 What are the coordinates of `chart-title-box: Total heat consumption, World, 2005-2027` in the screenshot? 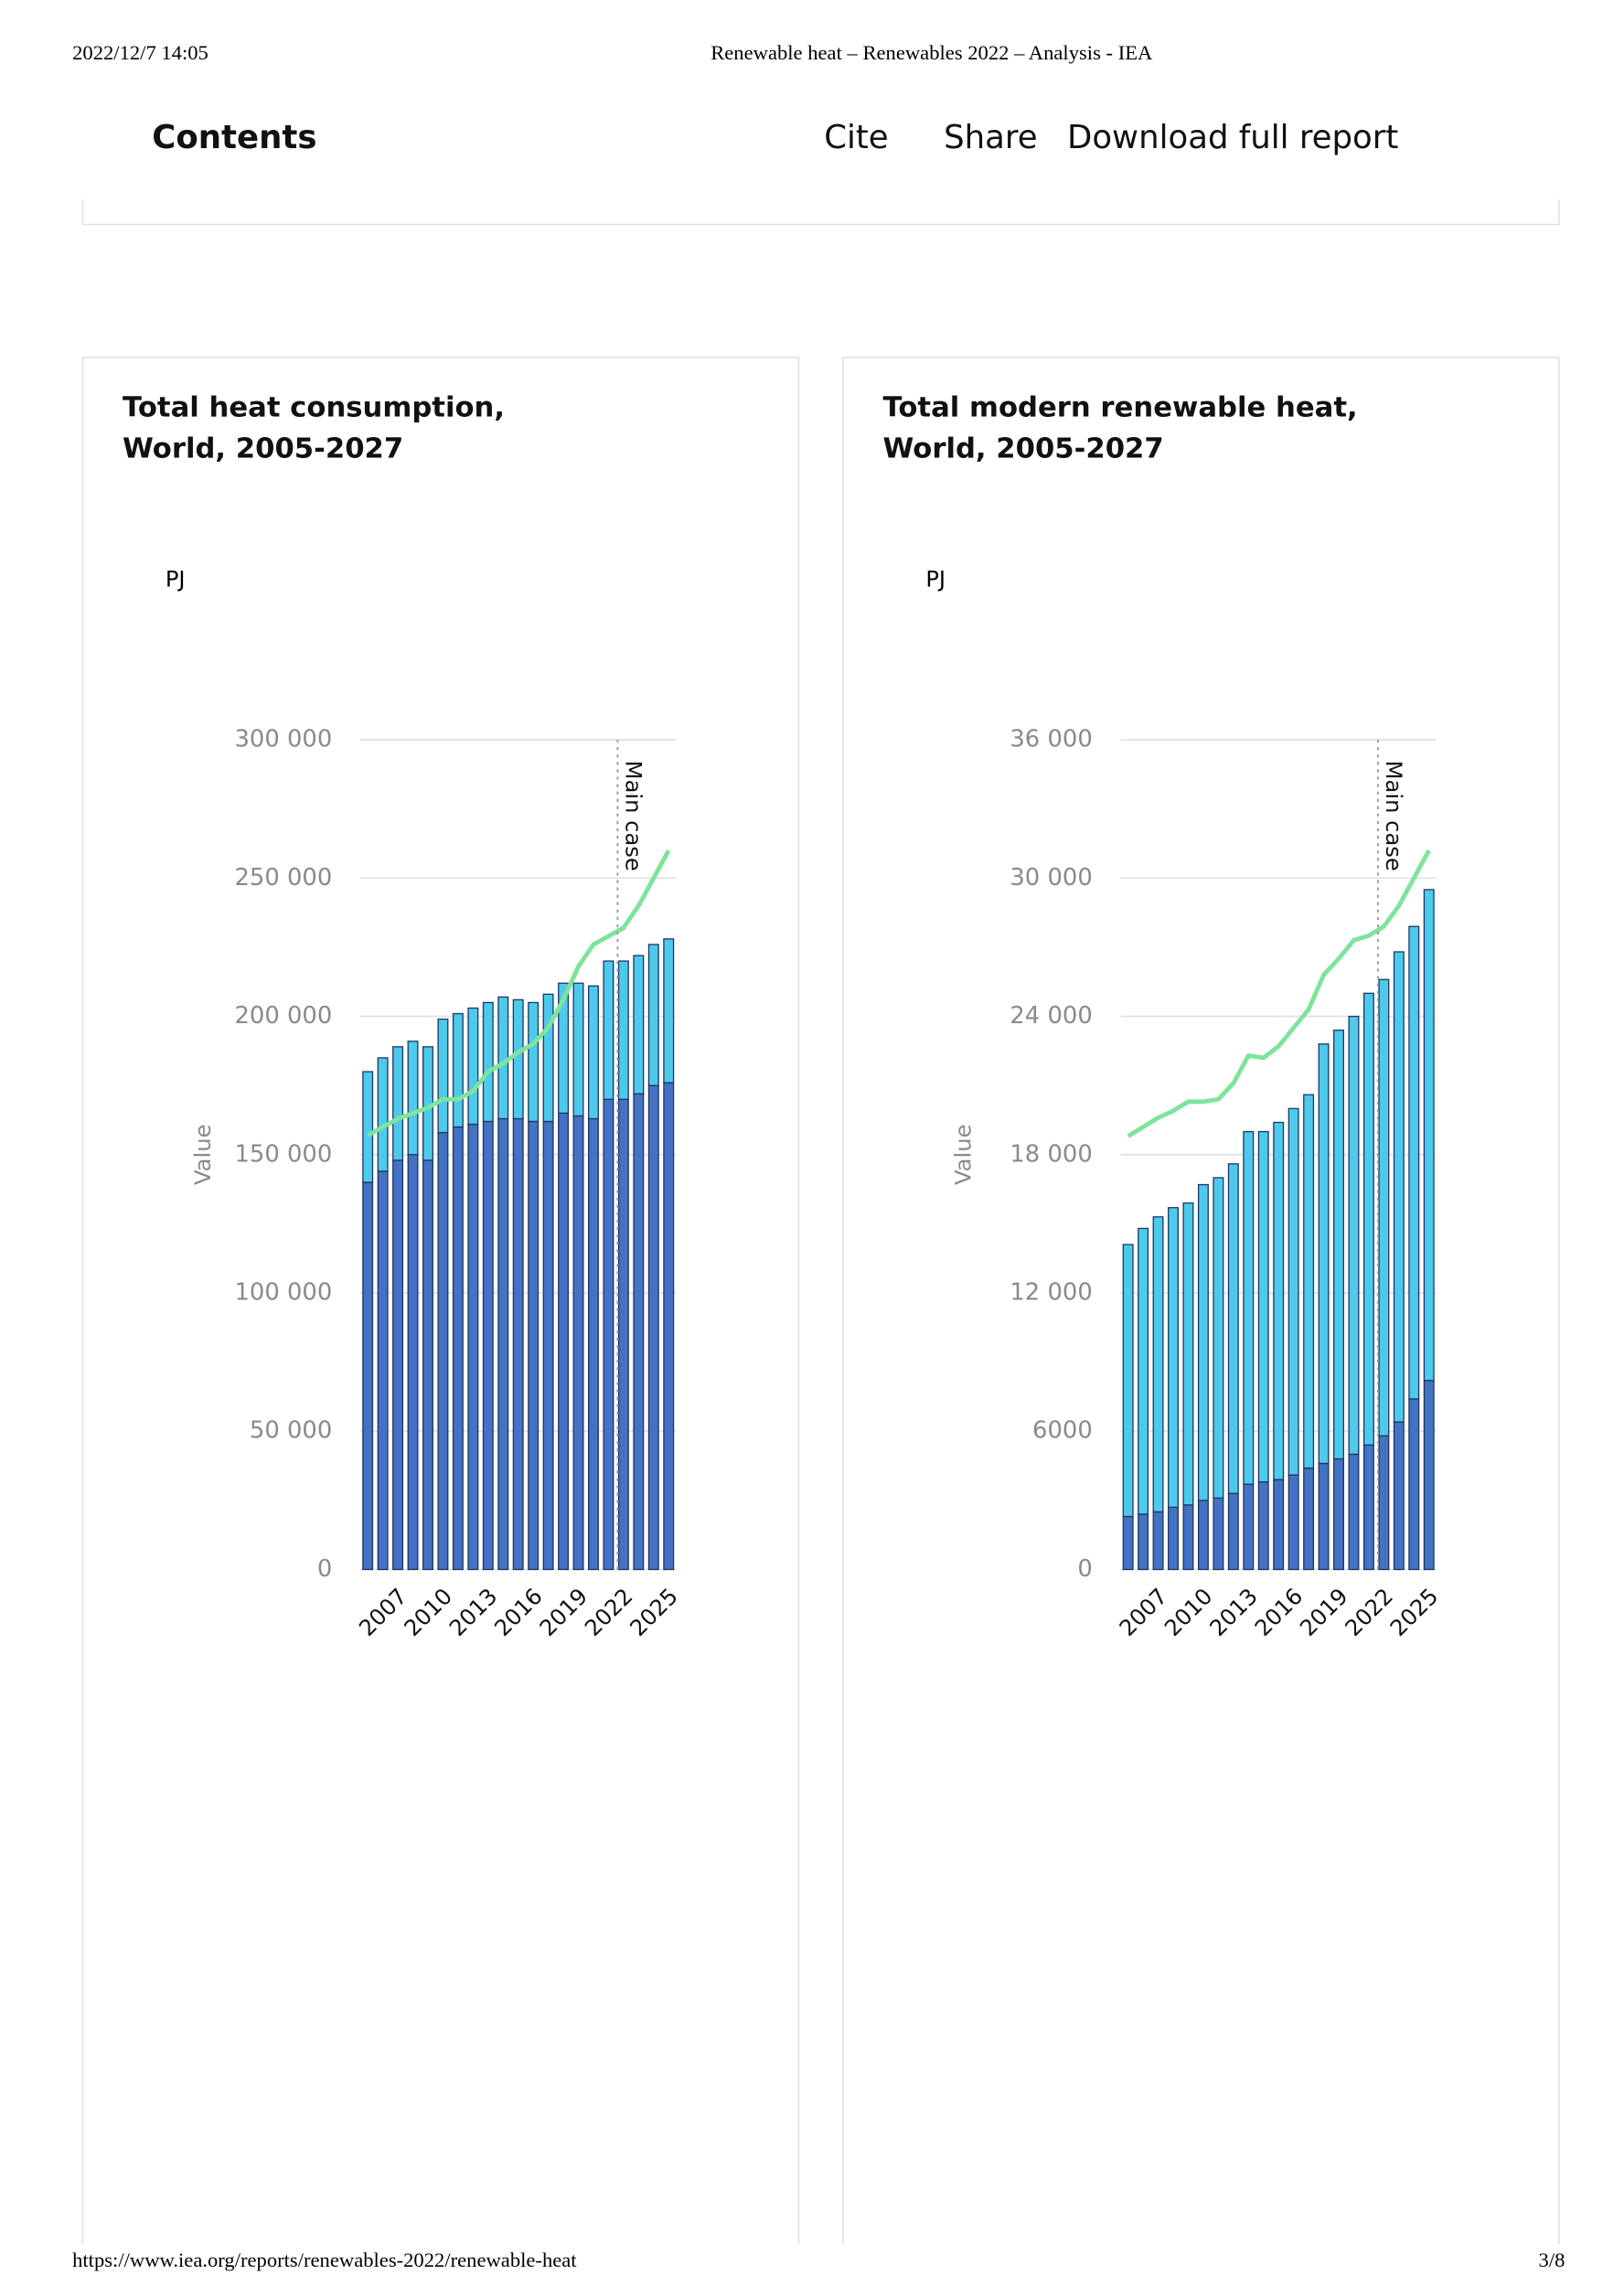 It's located at (314, 428).